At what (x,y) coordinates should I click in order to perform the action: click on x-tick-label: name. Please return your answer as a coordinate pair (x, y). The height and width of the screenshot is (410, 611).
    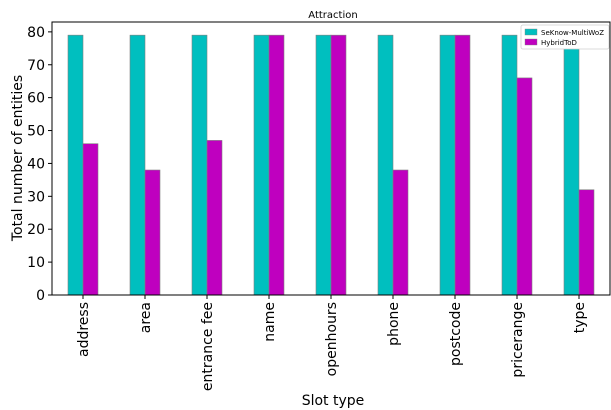
    Looking at the image, I should click on (270, 322).